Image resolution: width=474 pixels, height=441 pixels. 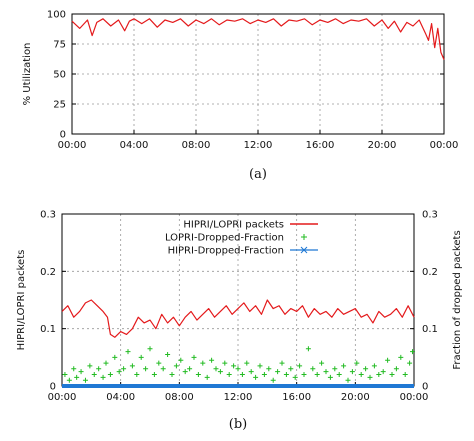 What do you see at coordinates (430, 329) in the screenshot?
I see `chart-b-y-tick-label-right: 0.1` at bounding box center [430, 329].